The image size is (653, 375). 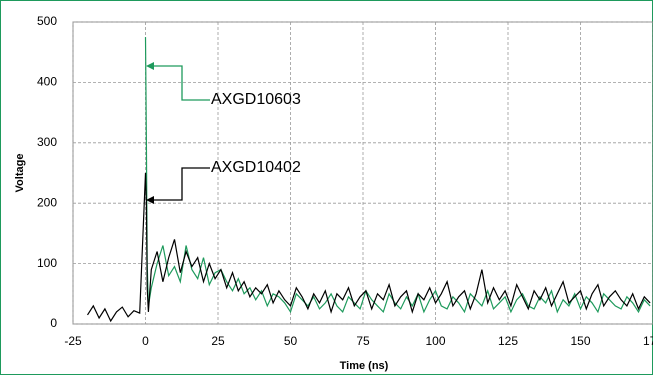 I want to click on x-tick-label: 50, so click(x=291, y=341).